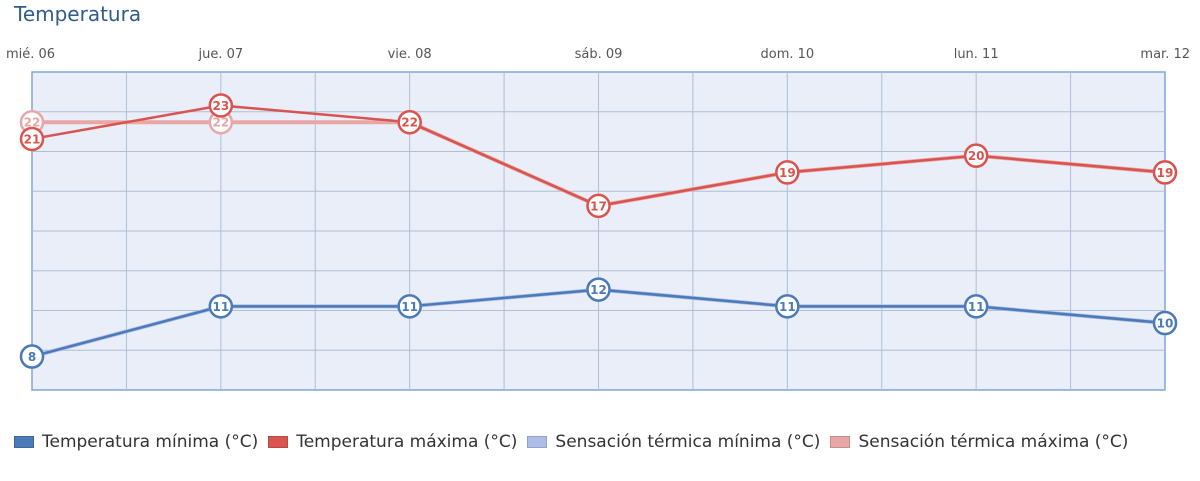 The width and height of the screenshot is (1200, 481). I want to click on x-tick-label: sáb. 09, so click(599, 54).